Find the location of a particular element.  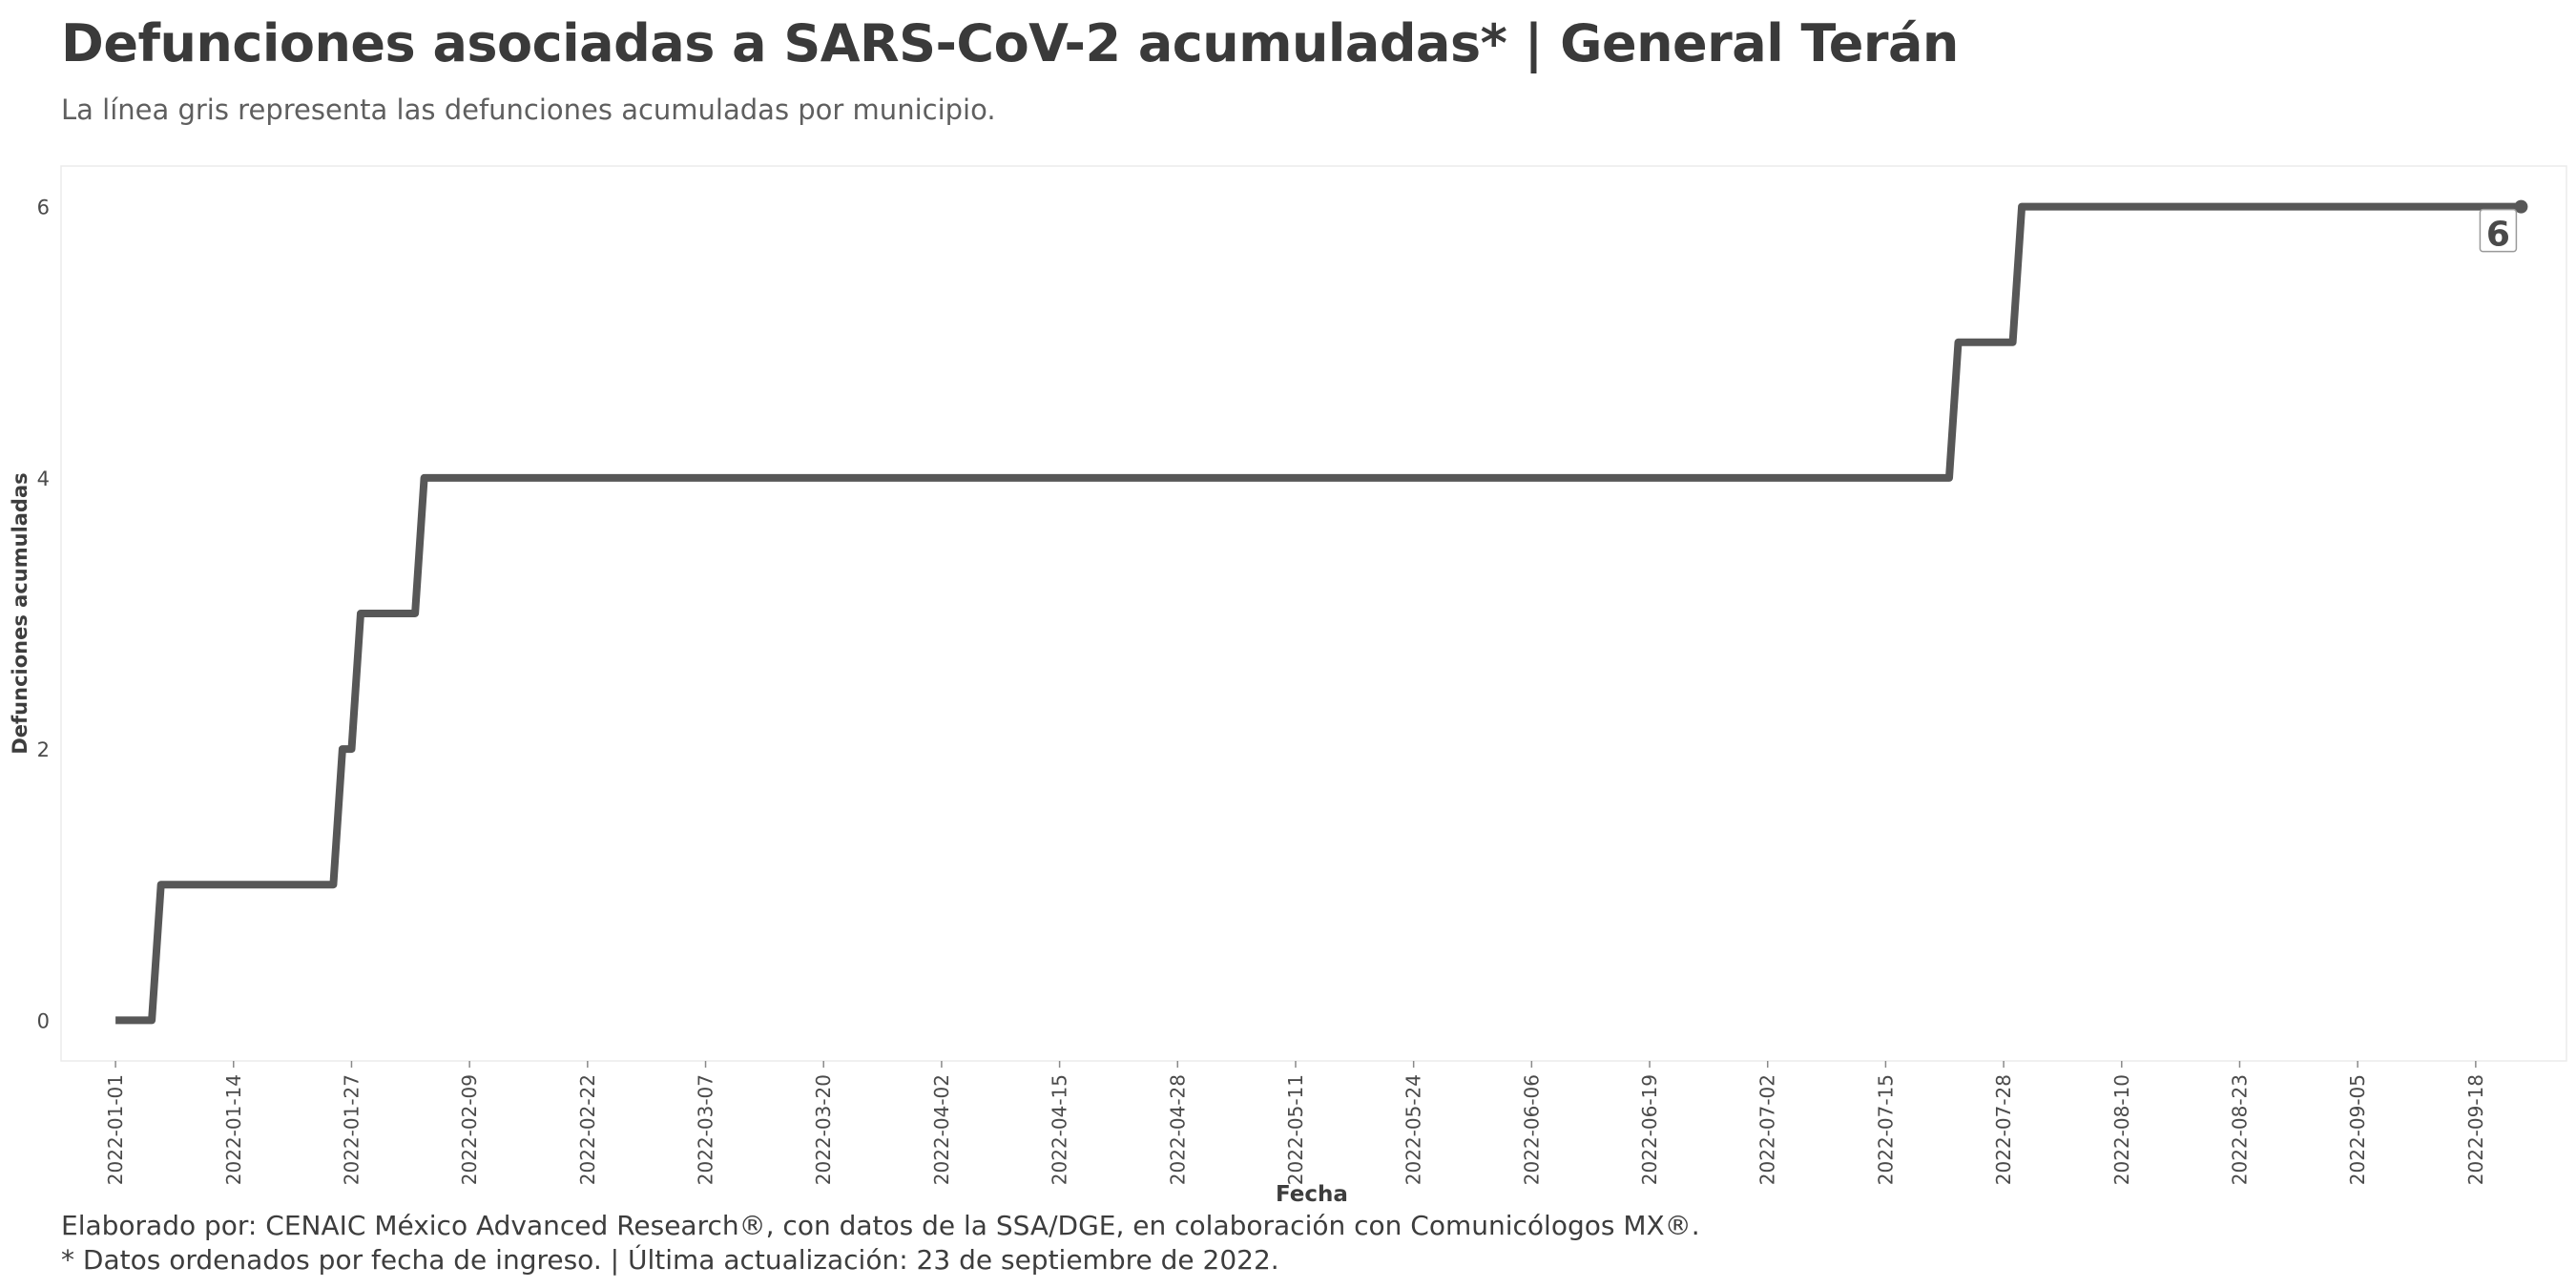

x-tick-label: 2022-05-11 is located at coordinates (1295, 1129).